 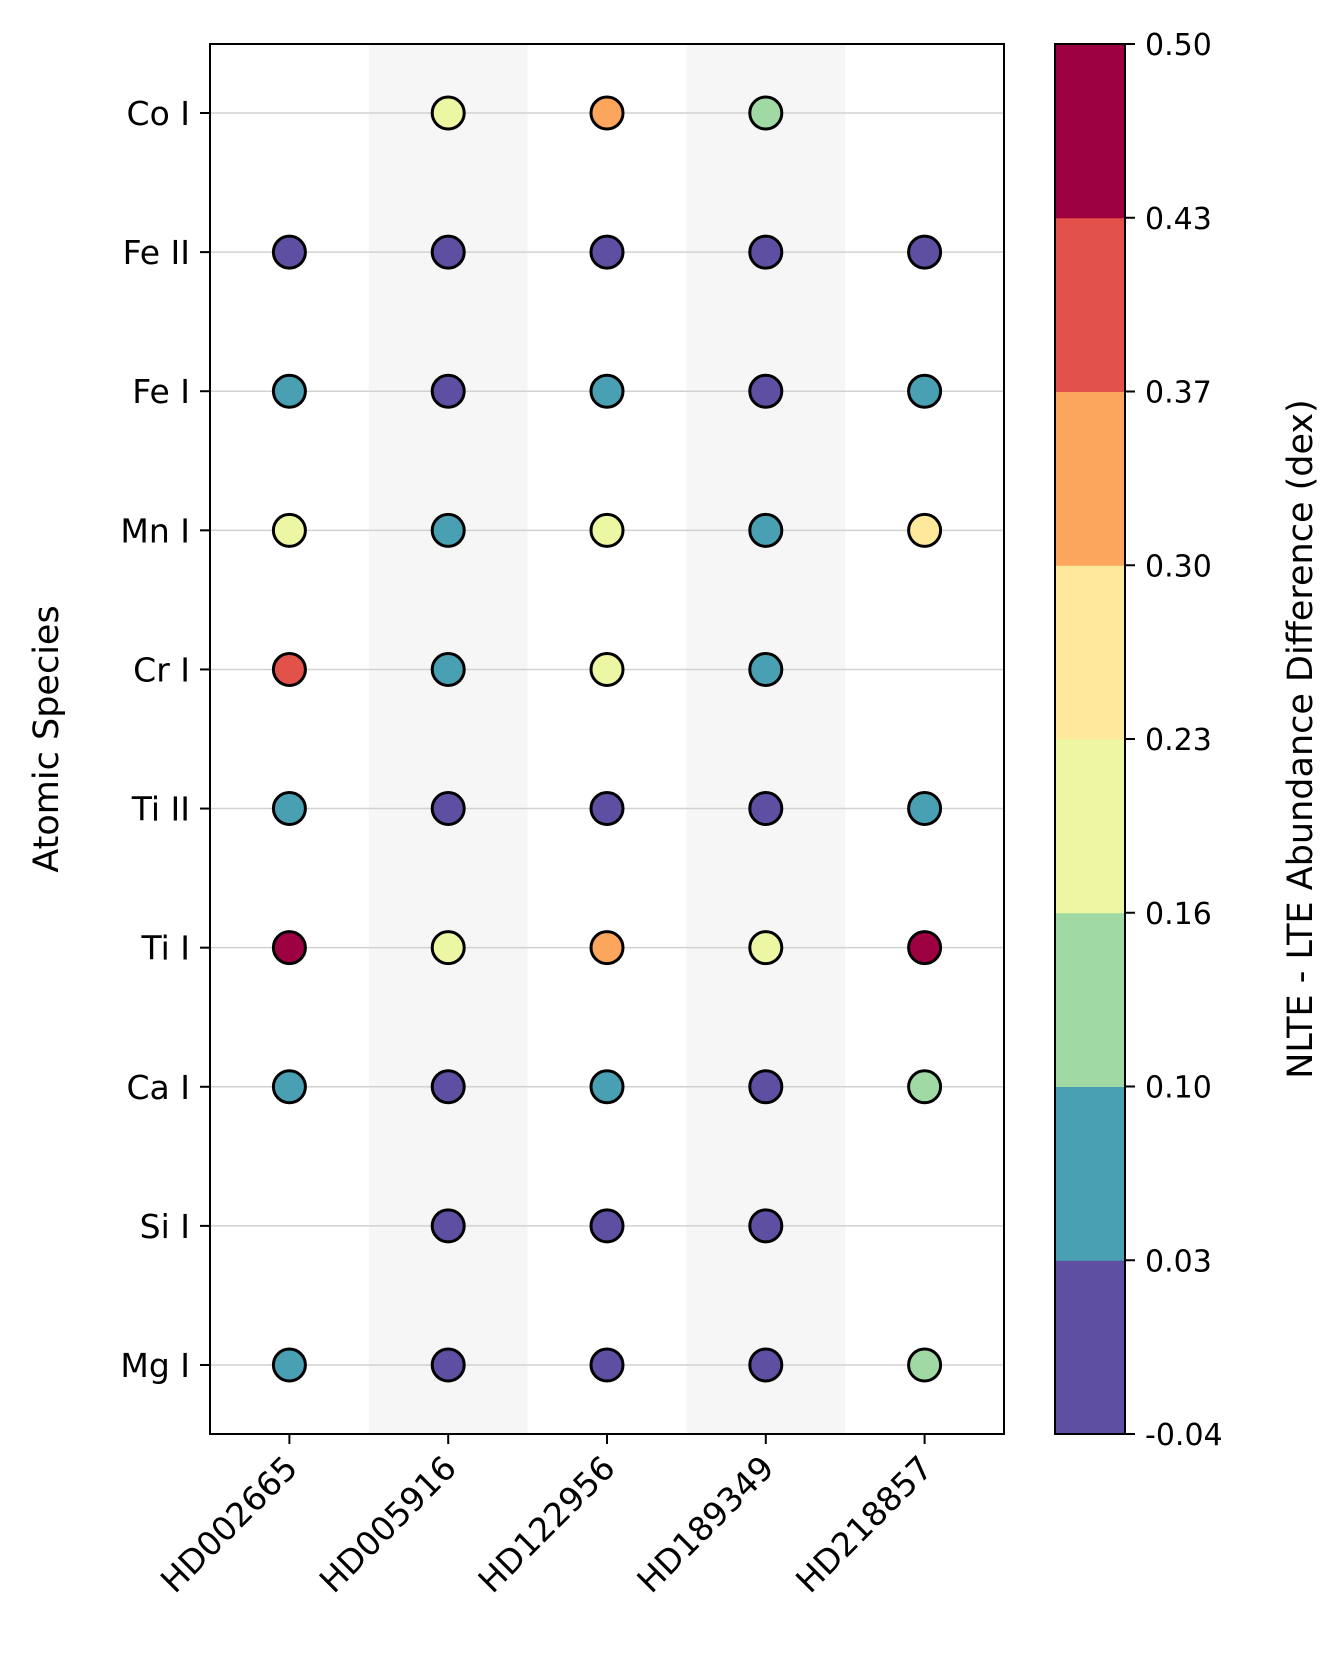 I want to click on y-tick-label: Ti II, so click(x=160, y=809).